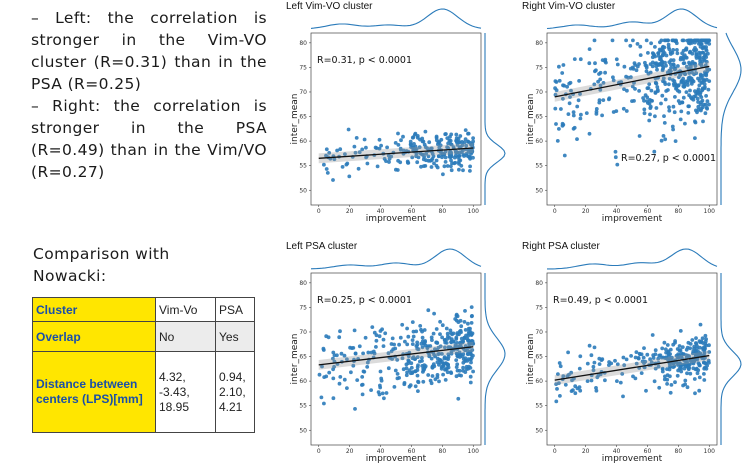 The width and height of the screenshot is (754, 473). What do you see at coordinates (319, 211) in the screenshot?
I see `x-tick-label: 0` at bounding box center [319, 211].